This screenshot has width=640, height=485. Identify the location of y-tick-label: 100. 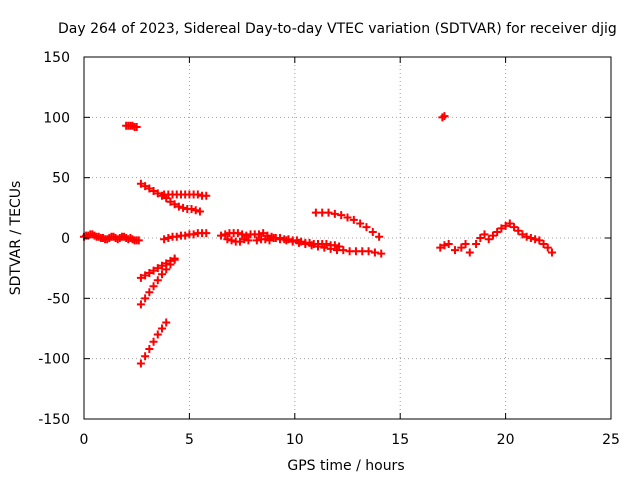
(56, 118).